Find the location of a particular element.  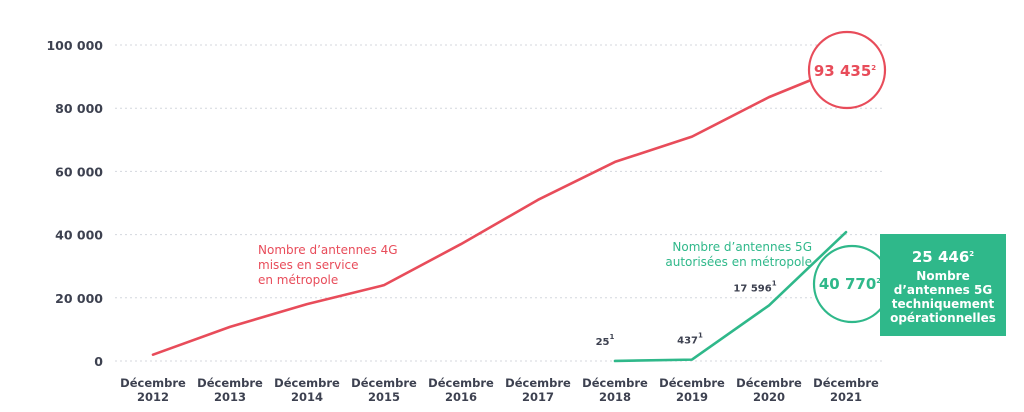

x-tick-label: Décembre 2017 is located at coordinates (538, 390).